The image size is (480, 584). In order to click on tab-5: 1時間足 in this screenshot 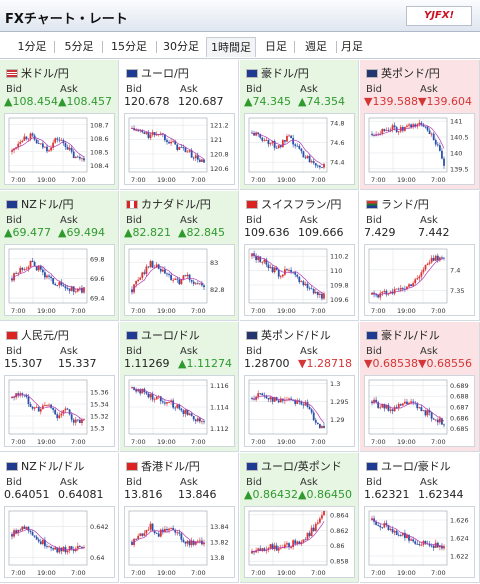, I will do `click(231, 47)`.